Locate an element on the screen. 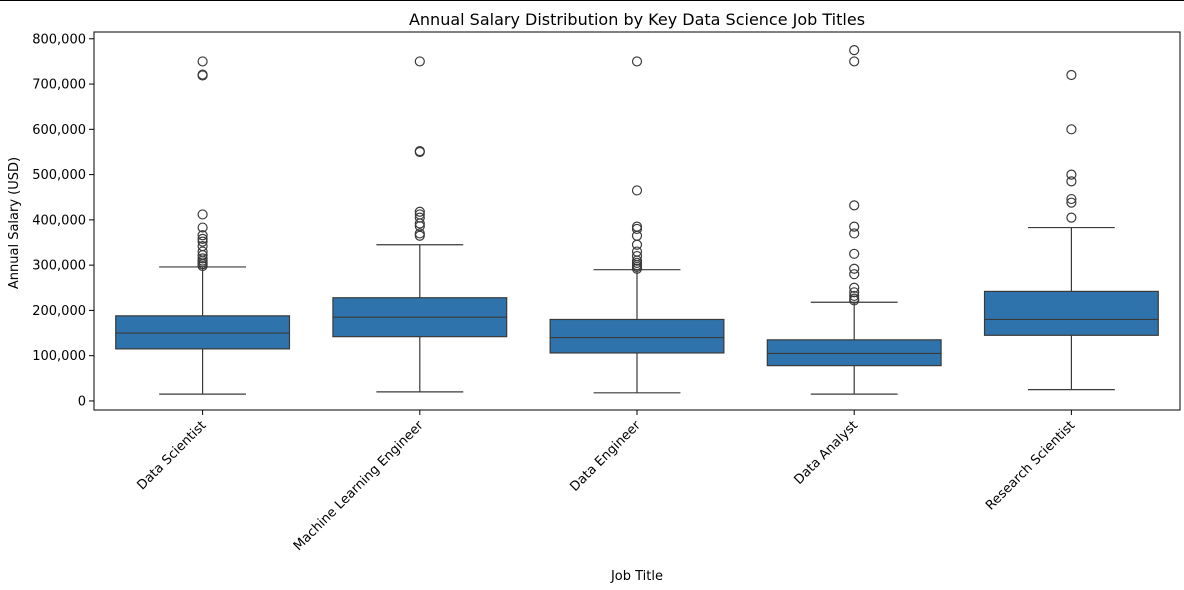 The height and width of the screenshot is (590, 1184). y-tick-label: 200,000 is located at coordinates (59, 311).